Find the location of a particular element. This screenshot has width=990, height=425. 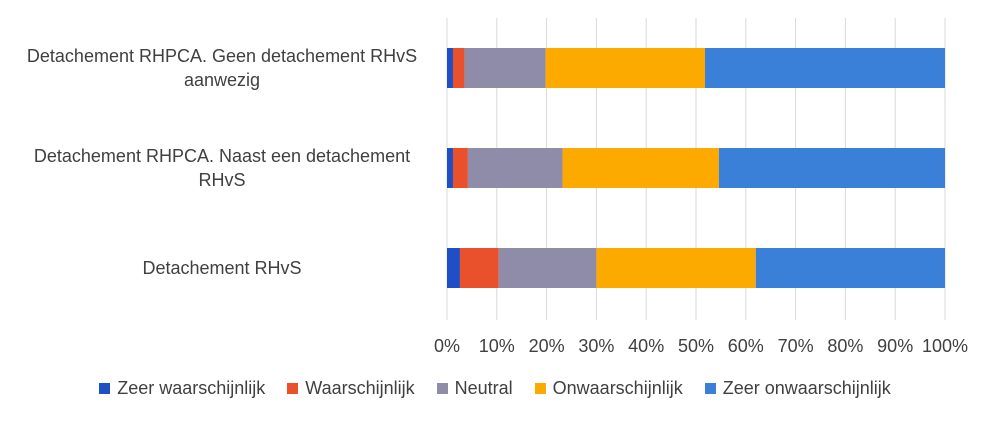

x-tick-label: 10% is located at coordinates (497, 346).